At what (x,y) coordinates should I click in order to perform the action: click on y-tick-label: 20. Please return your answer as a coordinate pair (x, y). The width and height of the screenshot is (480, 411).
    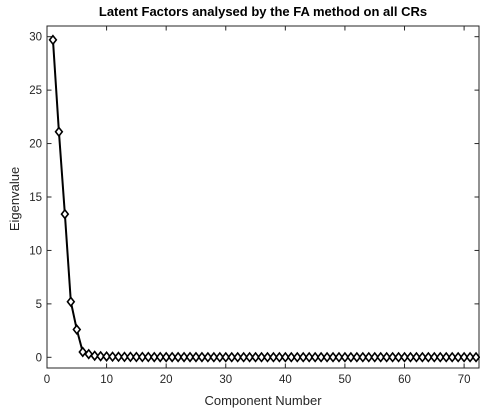
    Looking at the image, I should click on (35, 145).